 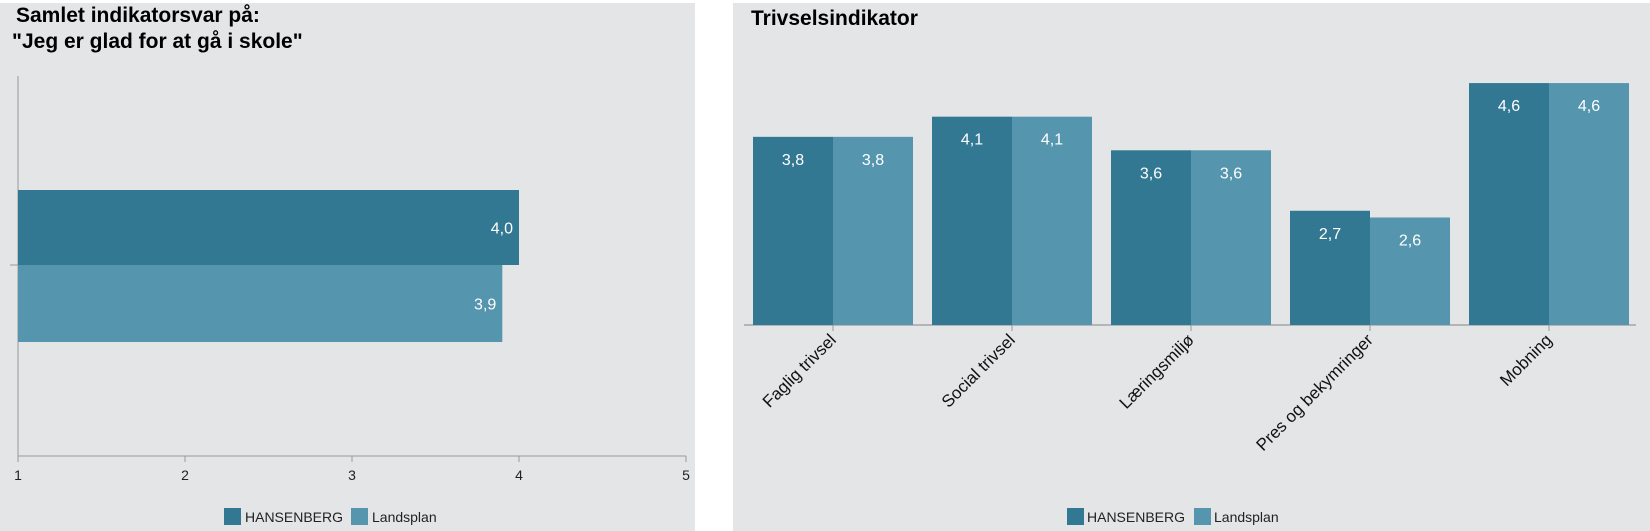 What do you see at coordinates (352, 475) in the screenshot?
I see `x-tick-label: 3` at bounding box center [352, 475].